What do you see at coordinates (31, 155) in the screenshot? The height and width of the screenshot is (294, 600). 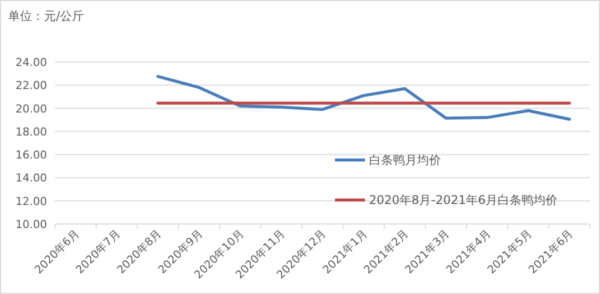 I see `y-tick-label: 16.00` at bounding box center [31, 155].